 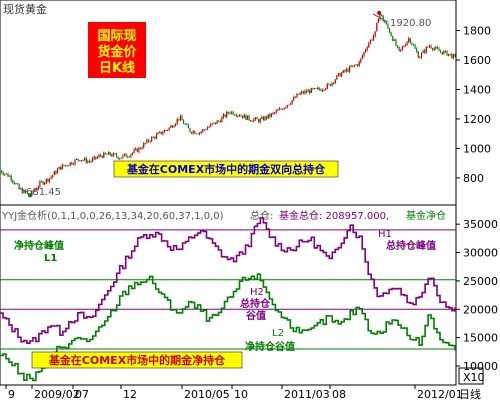 What do you see at coordinates (470, 393) in the screenshot?
I see `x-axis-unit: 日线` at bounding box center [470, 393].